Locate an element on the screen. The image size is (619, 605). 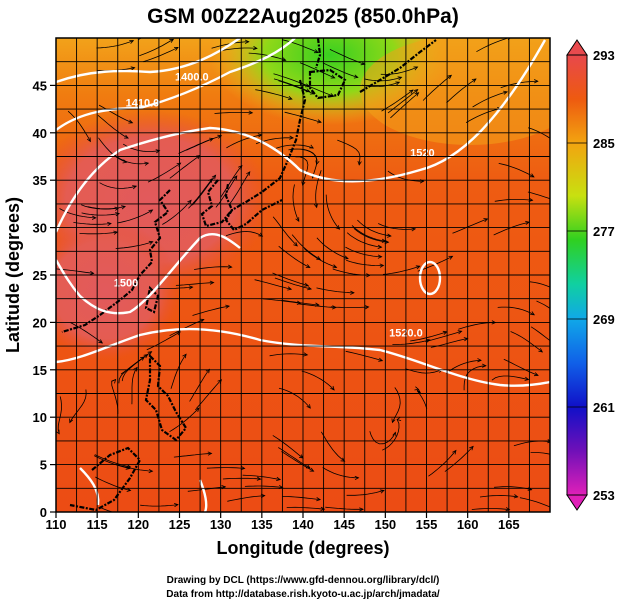
colorbar-scale is located at coordinates (577, 275).